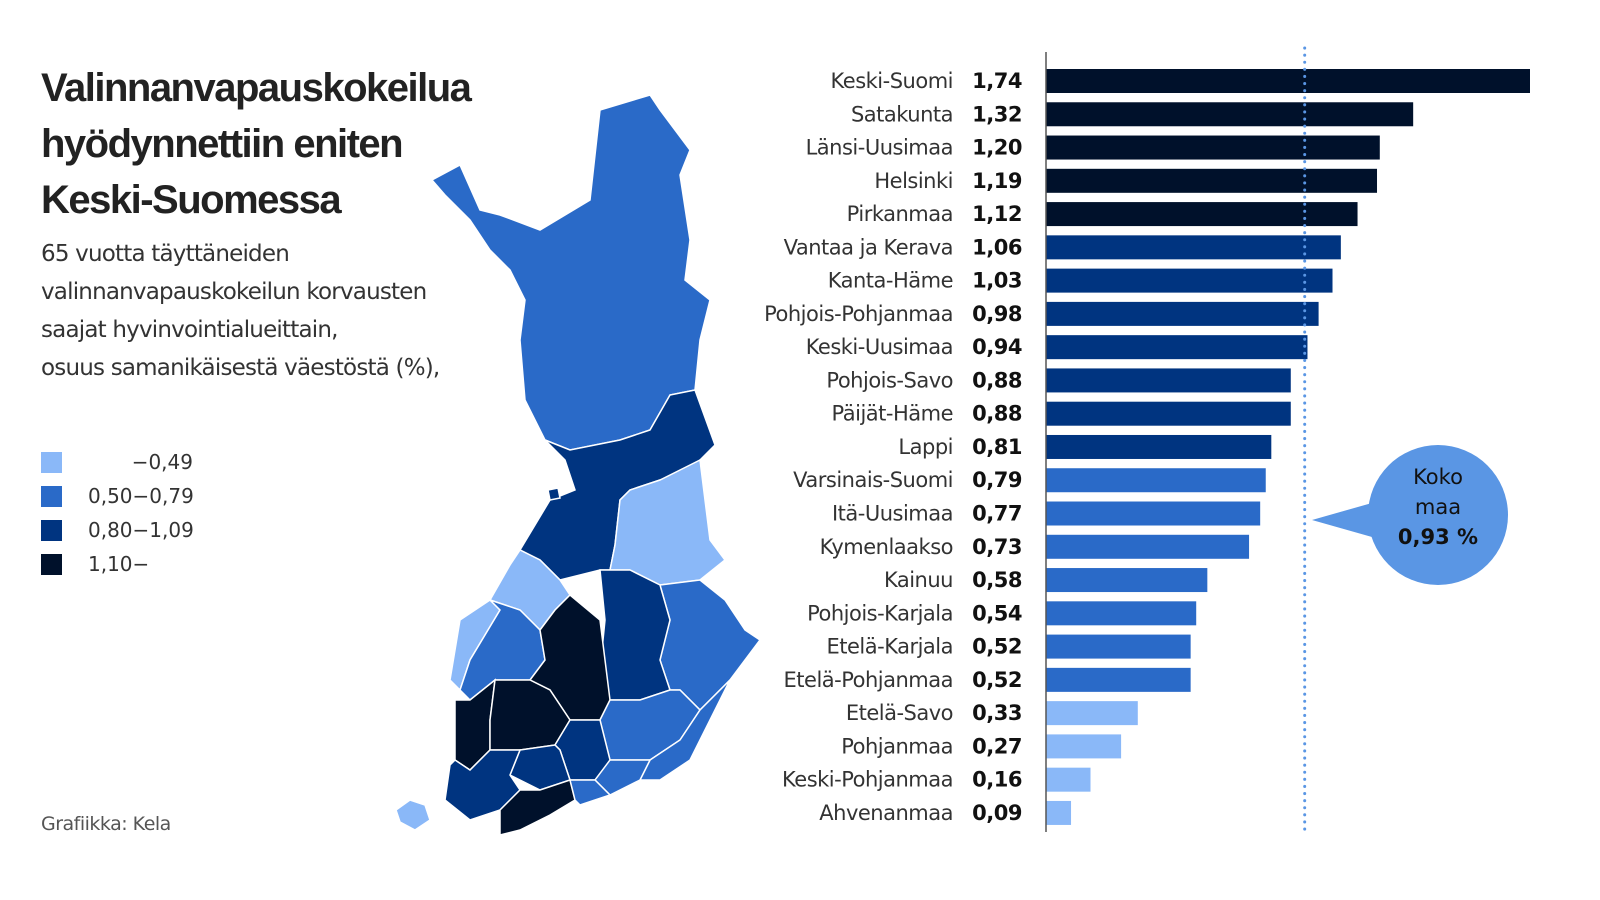 Image resolution: width=1600 pixels, height=900 pixels. What do you see at coordinates (892, 514) in the screenshot?
I see `category-label: Itä-Uusimaa` at bounding box center [892, 514].